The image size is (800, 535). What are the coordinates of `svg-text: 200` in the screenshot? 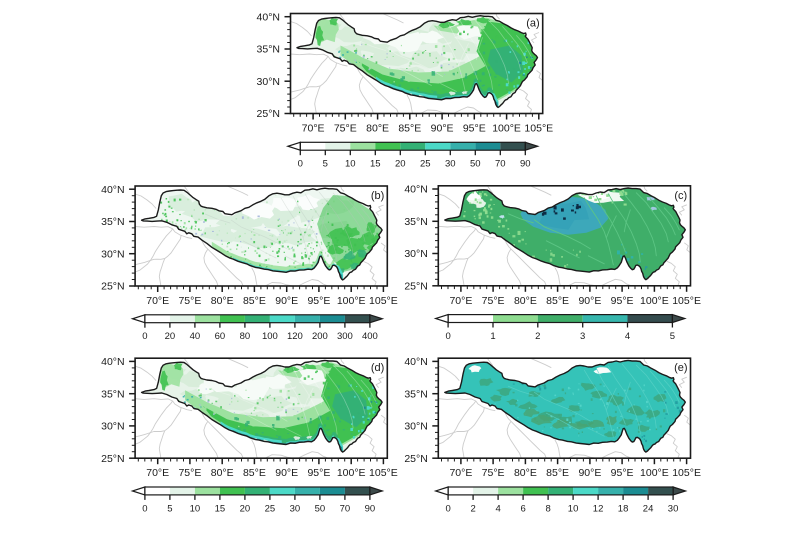 It's located at (320, 336).